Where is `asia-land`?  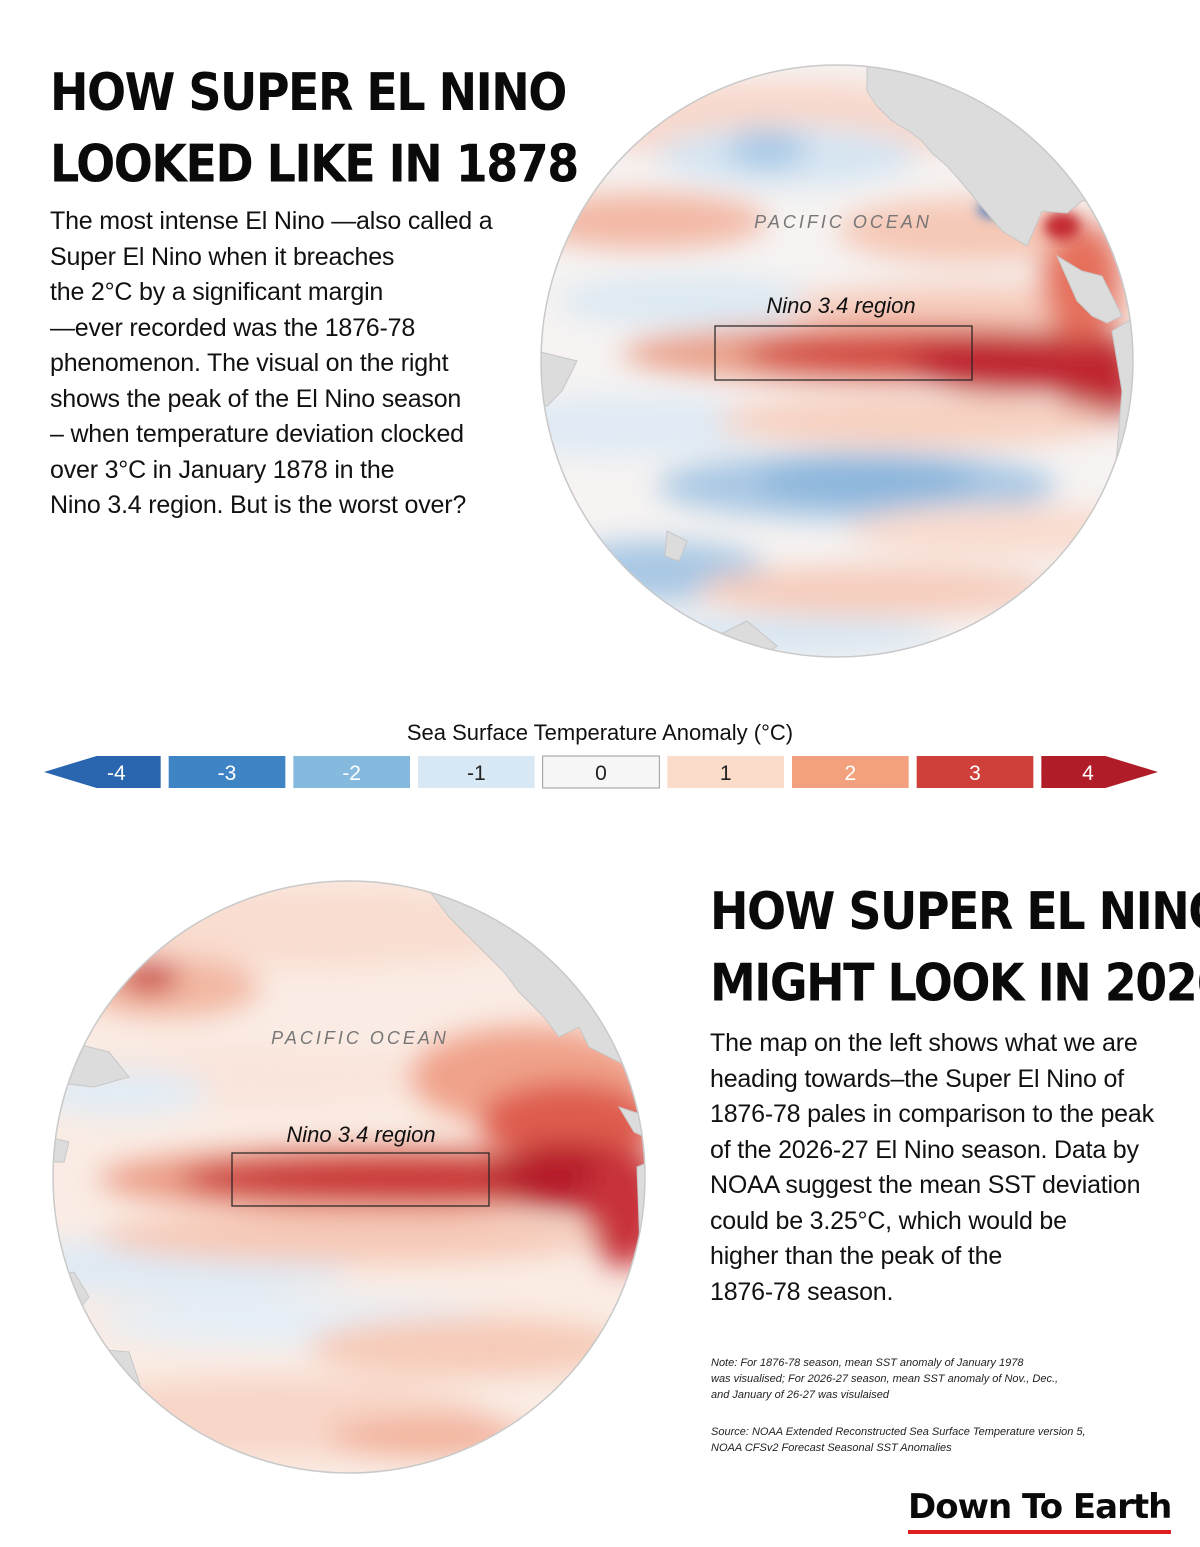 asia-land is located at coordinates (559, 378).